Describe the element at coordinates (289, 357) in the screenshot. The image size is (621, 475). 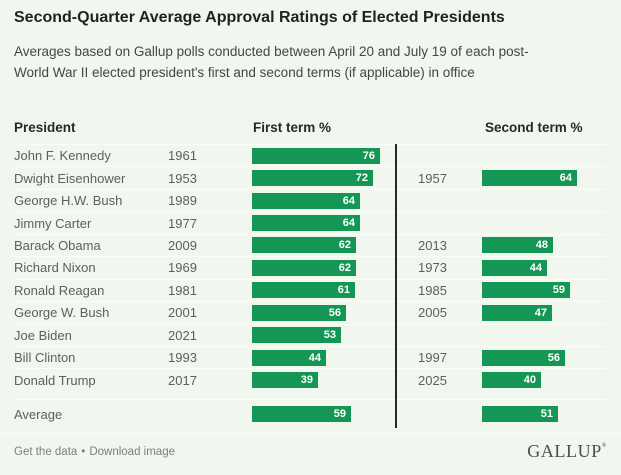
I see `first-term-bar: 44` at that location.